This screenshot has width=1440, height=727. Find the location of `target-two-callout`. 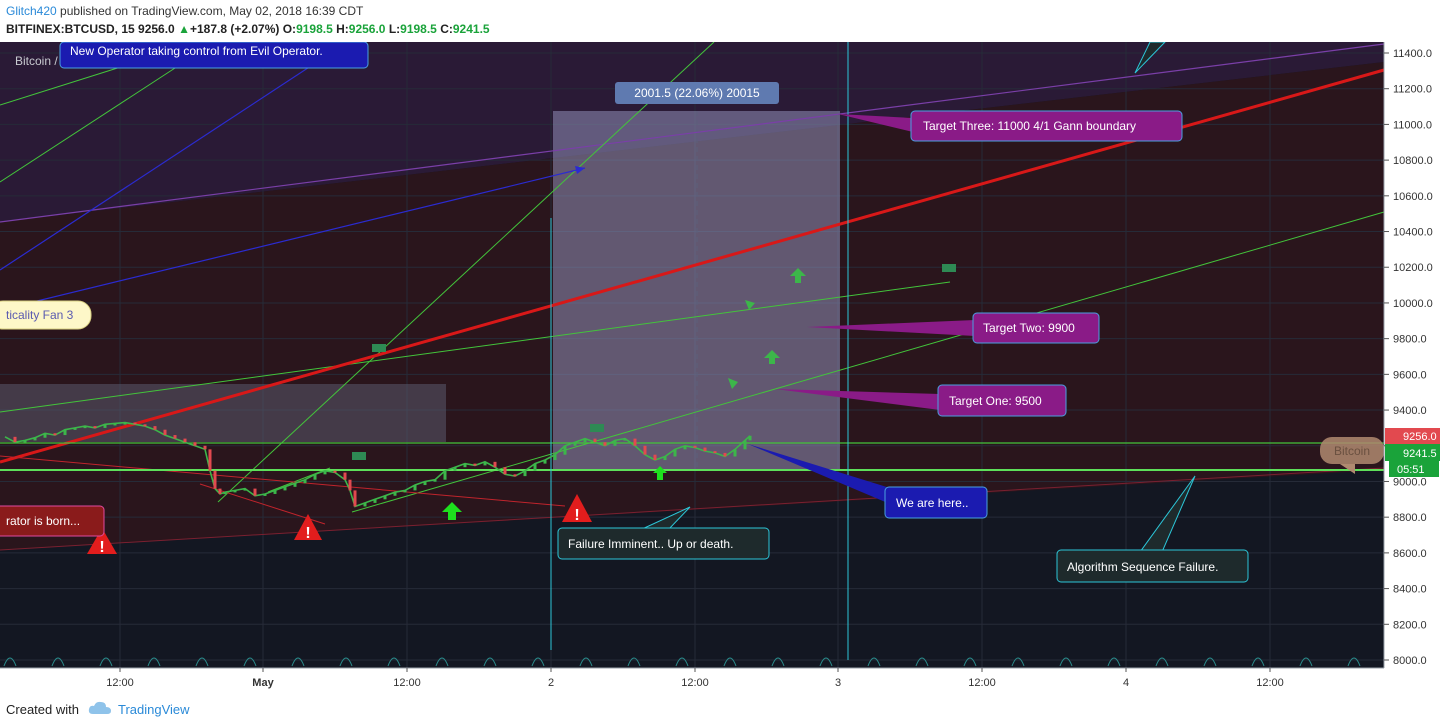

target-two-callout is located at coordinates (1036, 328).